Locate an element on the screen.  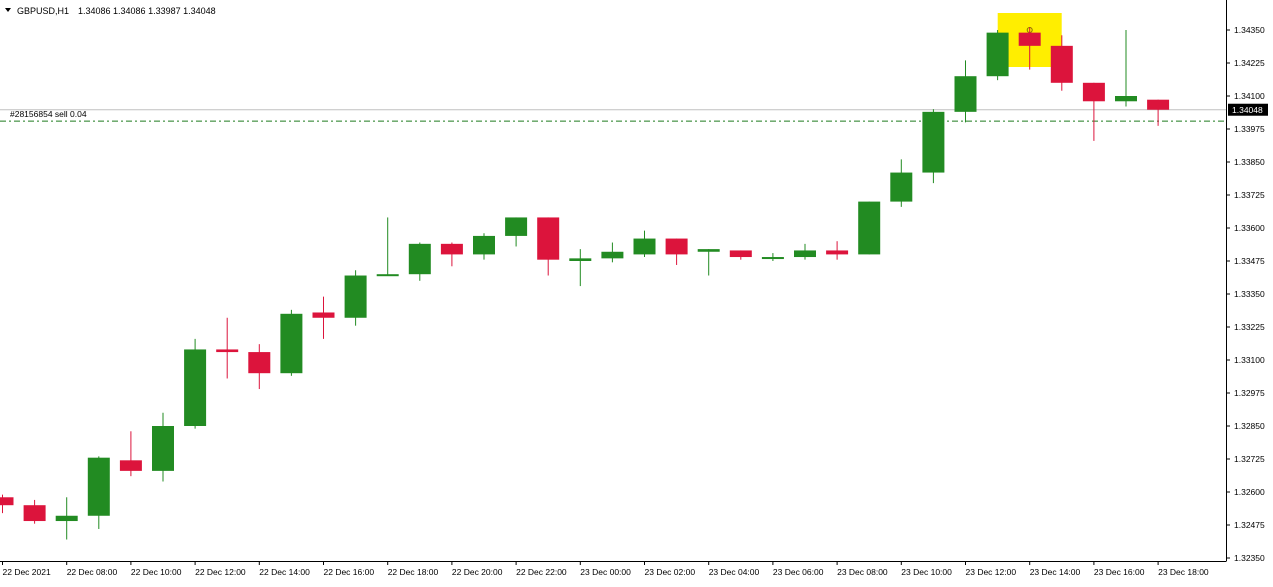
price-tick-label: 1.33225 is located at coordinates (1249, 327).